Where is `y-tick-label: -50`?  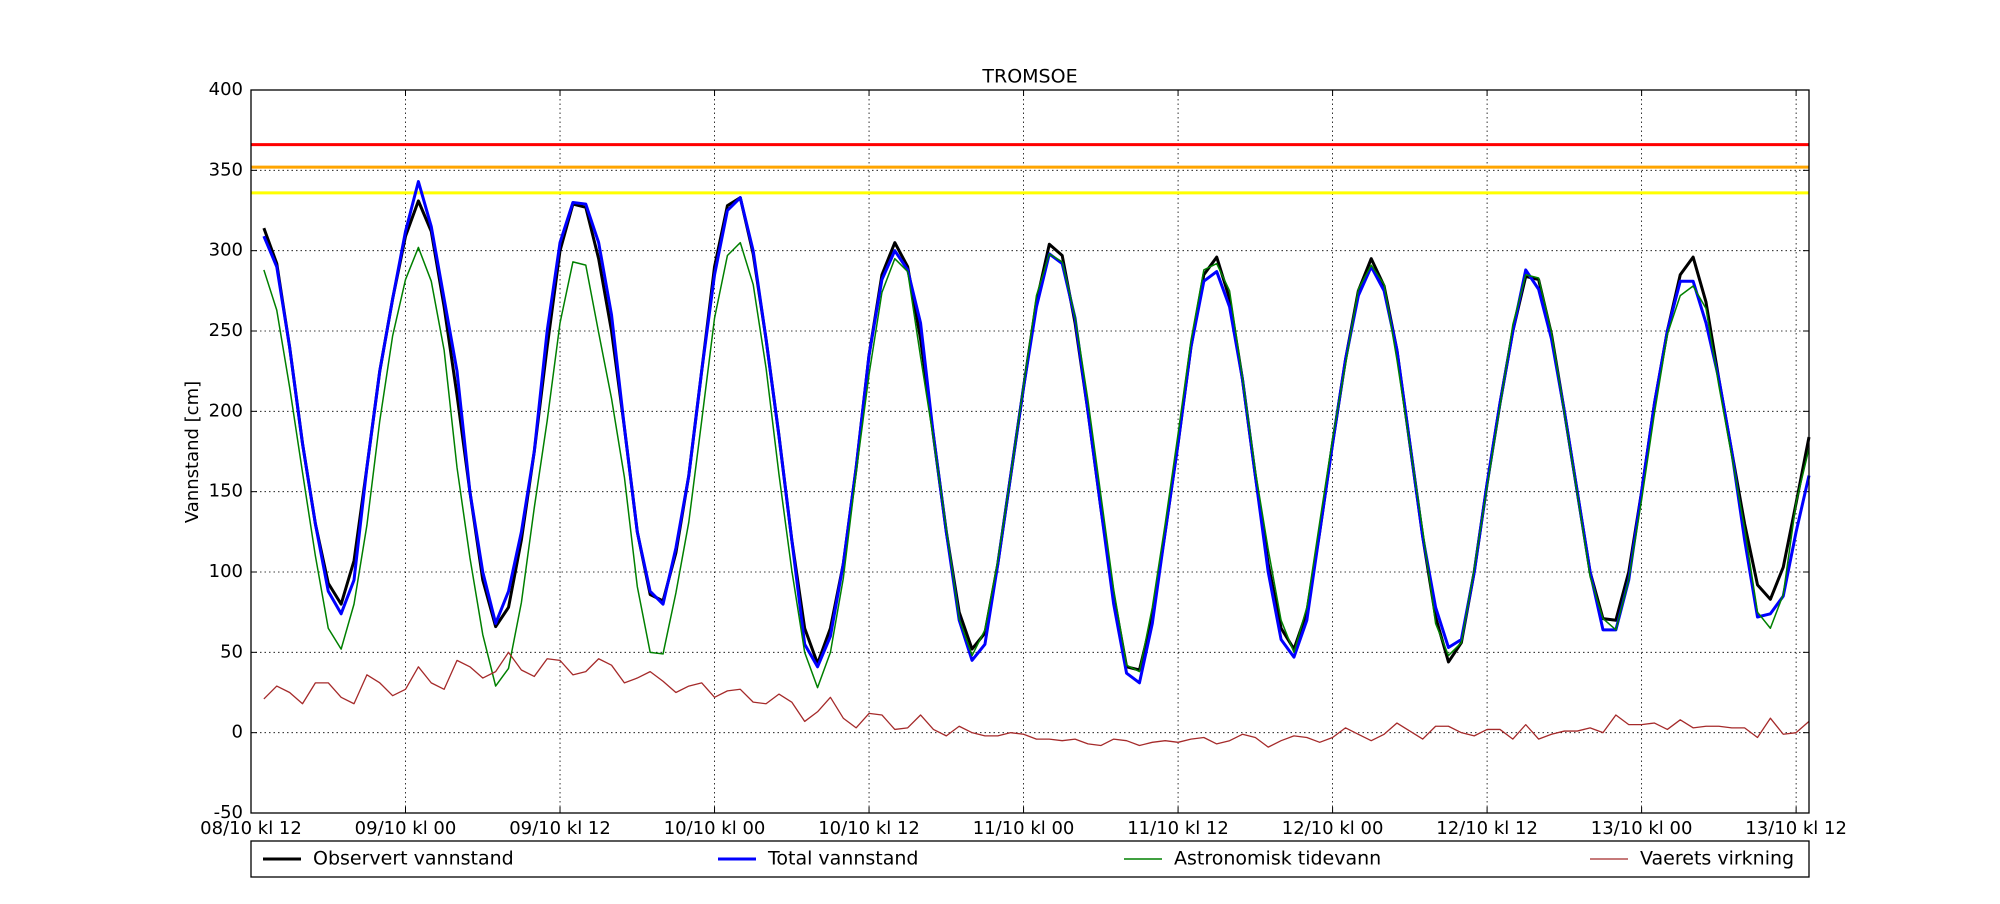 y-tick-label: -50 is located at coordinates (228, 812).